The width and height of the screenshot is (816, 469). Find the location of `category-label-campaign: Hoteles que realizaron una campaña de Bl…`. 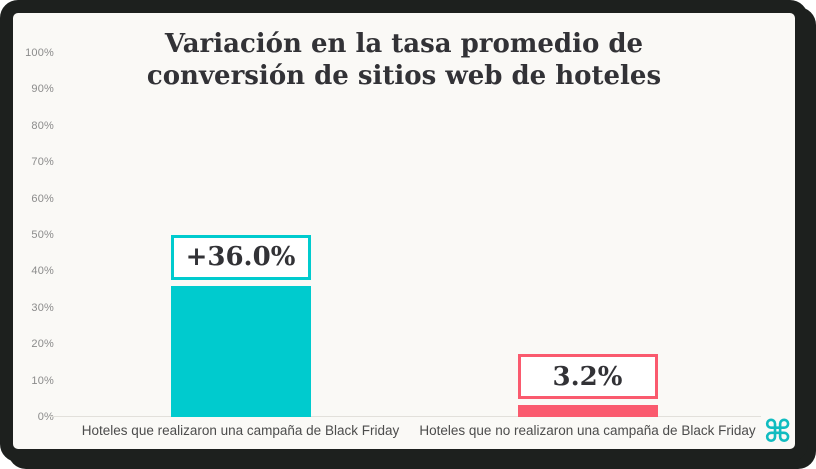

category-label-campaign: Hoteles que realizaron una campaña de Bl… is located at coordinates (240, 430).